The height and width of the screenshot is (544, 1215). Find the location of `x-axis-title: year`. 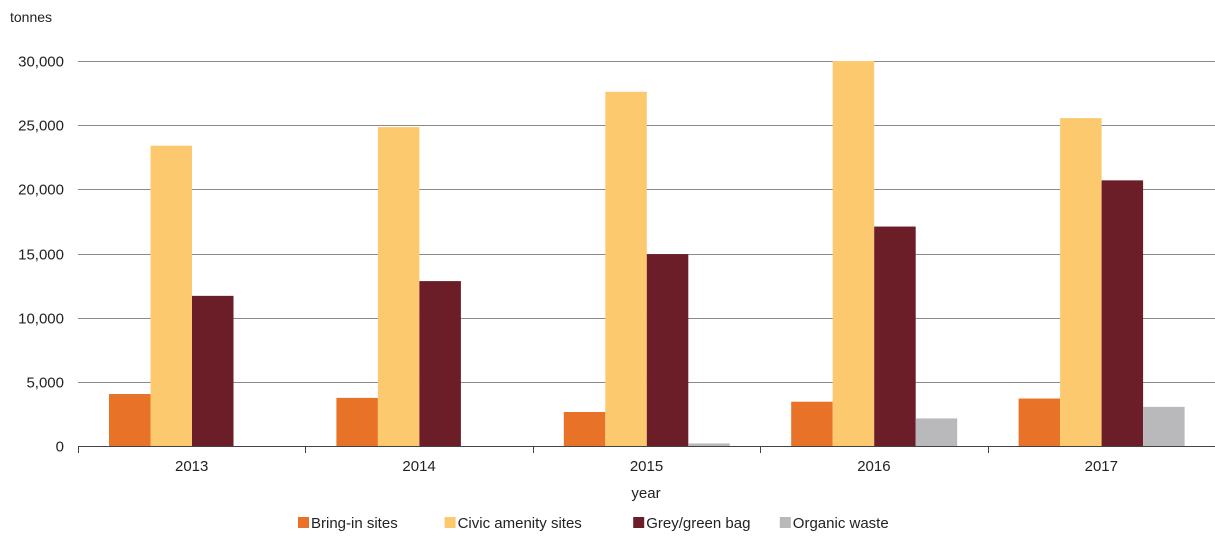

x-axis-title: year is located at coordinates (645, 493).